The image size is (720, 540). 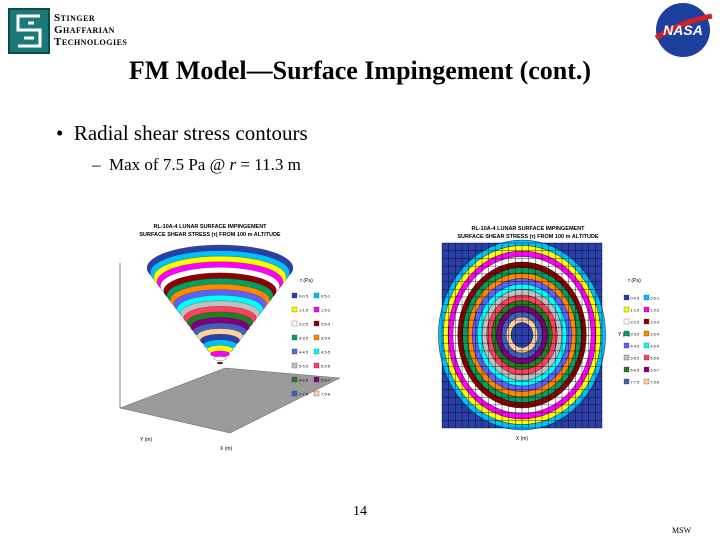 I want to click on sub-bullet-text: = 11.3 m, so click(x=268, y=164).